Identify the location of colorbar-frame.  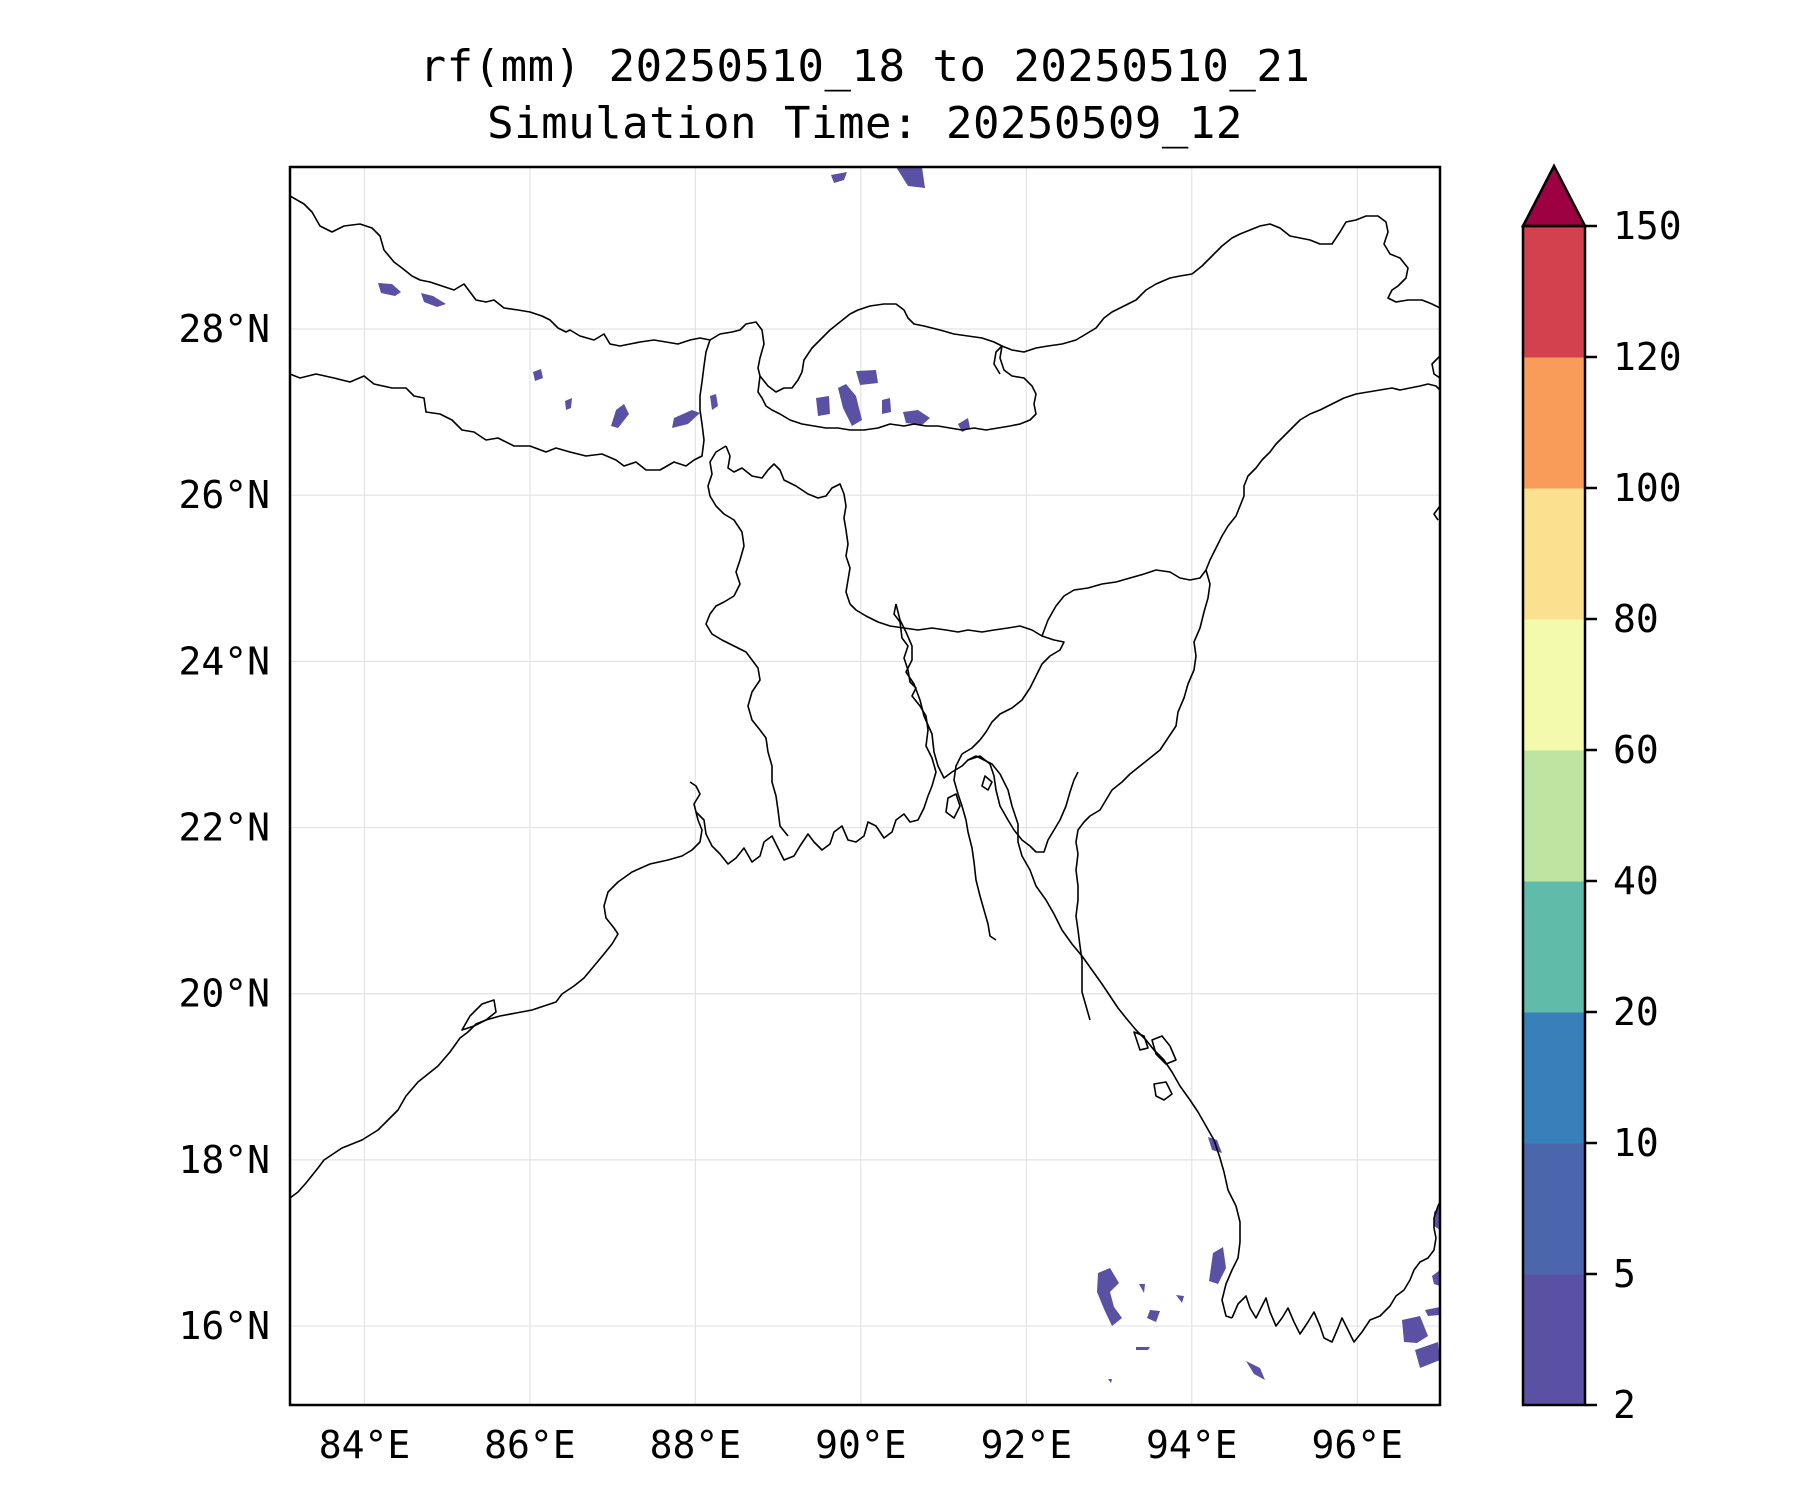
(1554, 815).